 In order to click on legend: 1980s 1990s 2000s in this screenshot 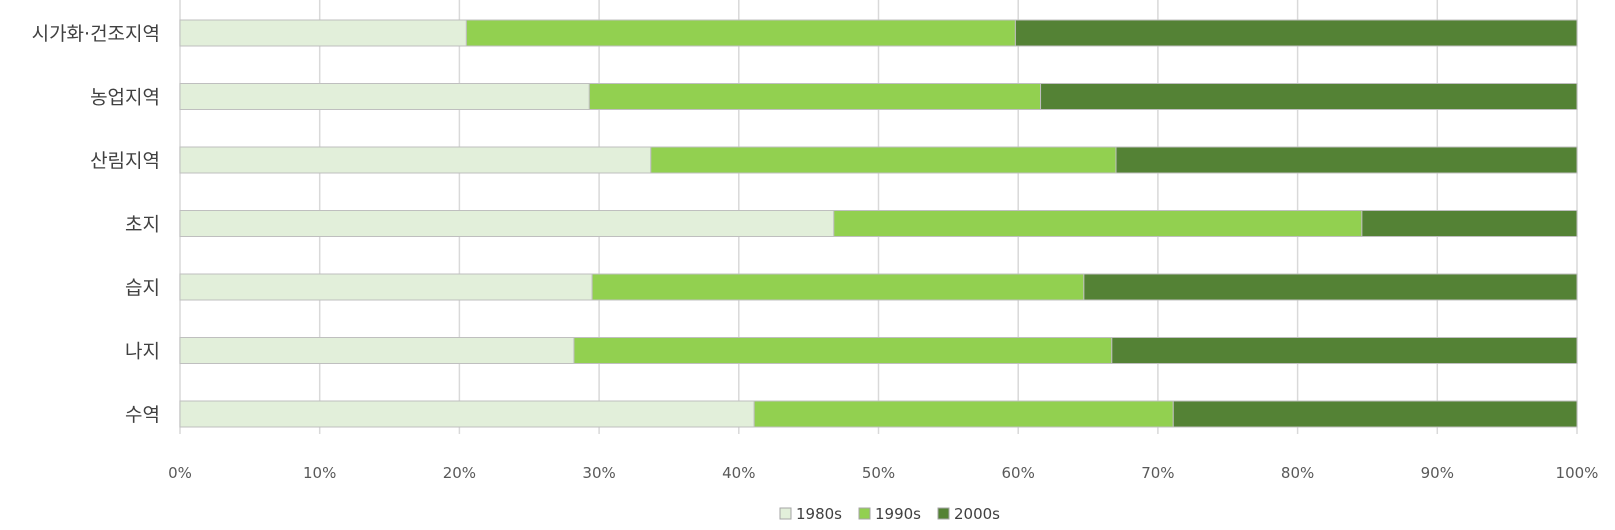, I will do `click(889, 514)`.